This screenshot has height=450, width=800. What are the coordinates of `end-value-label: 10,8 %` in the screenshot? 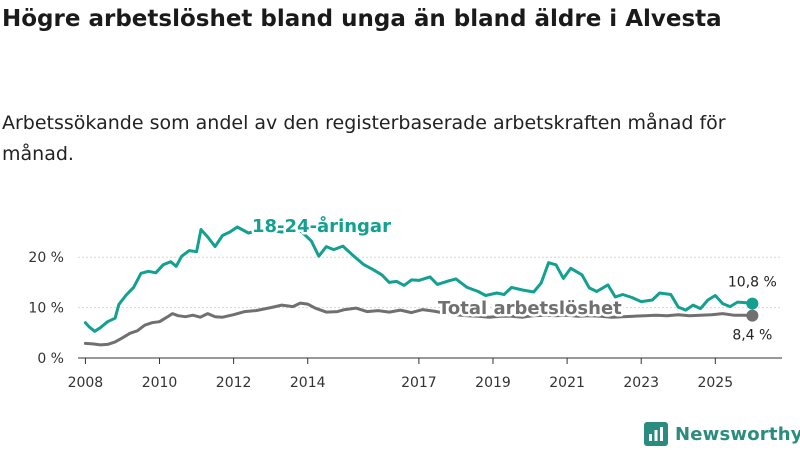 It's located at (752, 283).